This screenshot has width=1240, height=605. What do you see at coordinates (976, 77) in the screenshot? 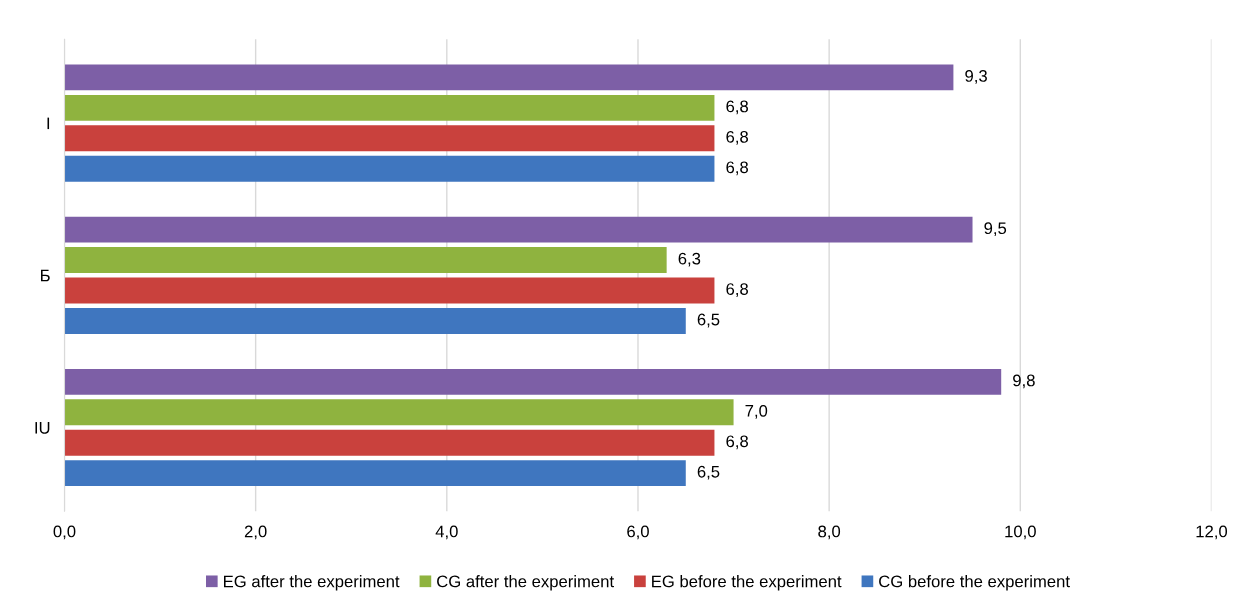
I see `data-label: 9,3` at bounding box center [976, 77].